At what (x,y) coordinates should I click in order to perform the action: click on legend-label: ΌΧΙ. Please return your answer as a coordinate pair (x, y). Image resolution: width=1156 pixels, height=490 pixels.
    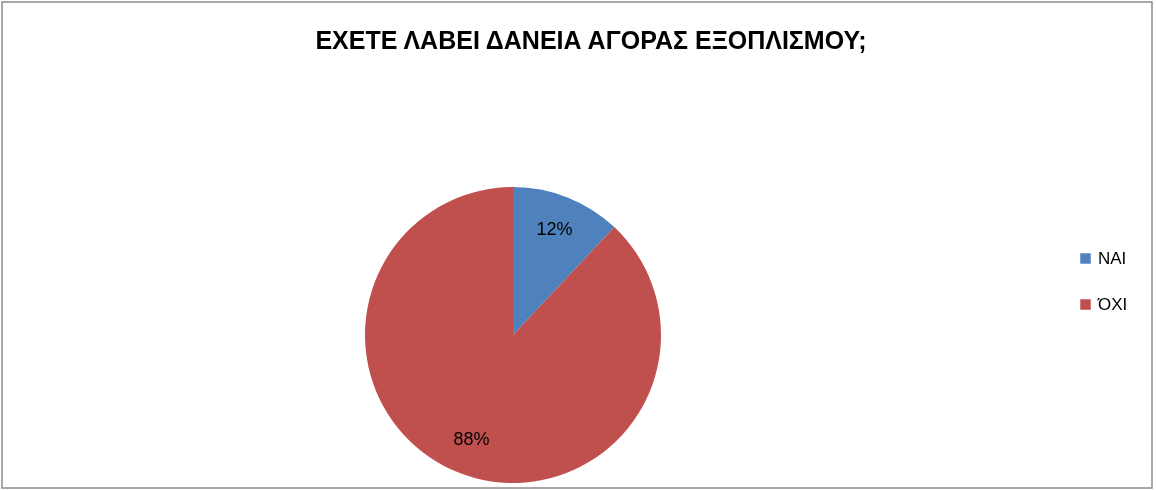
    Looking at the image, I should click on (1112, 304).